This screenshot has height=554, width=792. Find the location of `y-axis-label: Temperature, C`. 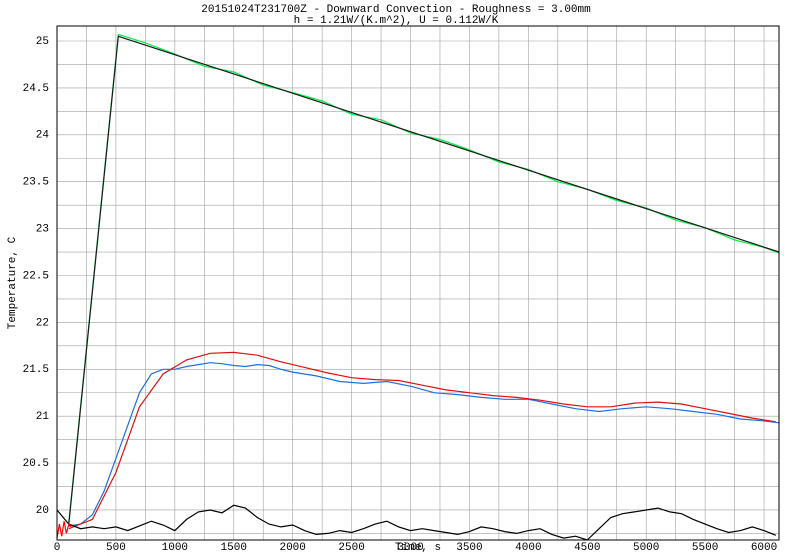

y-axis-label: Temperature, C is located at coordinates (13, 282).